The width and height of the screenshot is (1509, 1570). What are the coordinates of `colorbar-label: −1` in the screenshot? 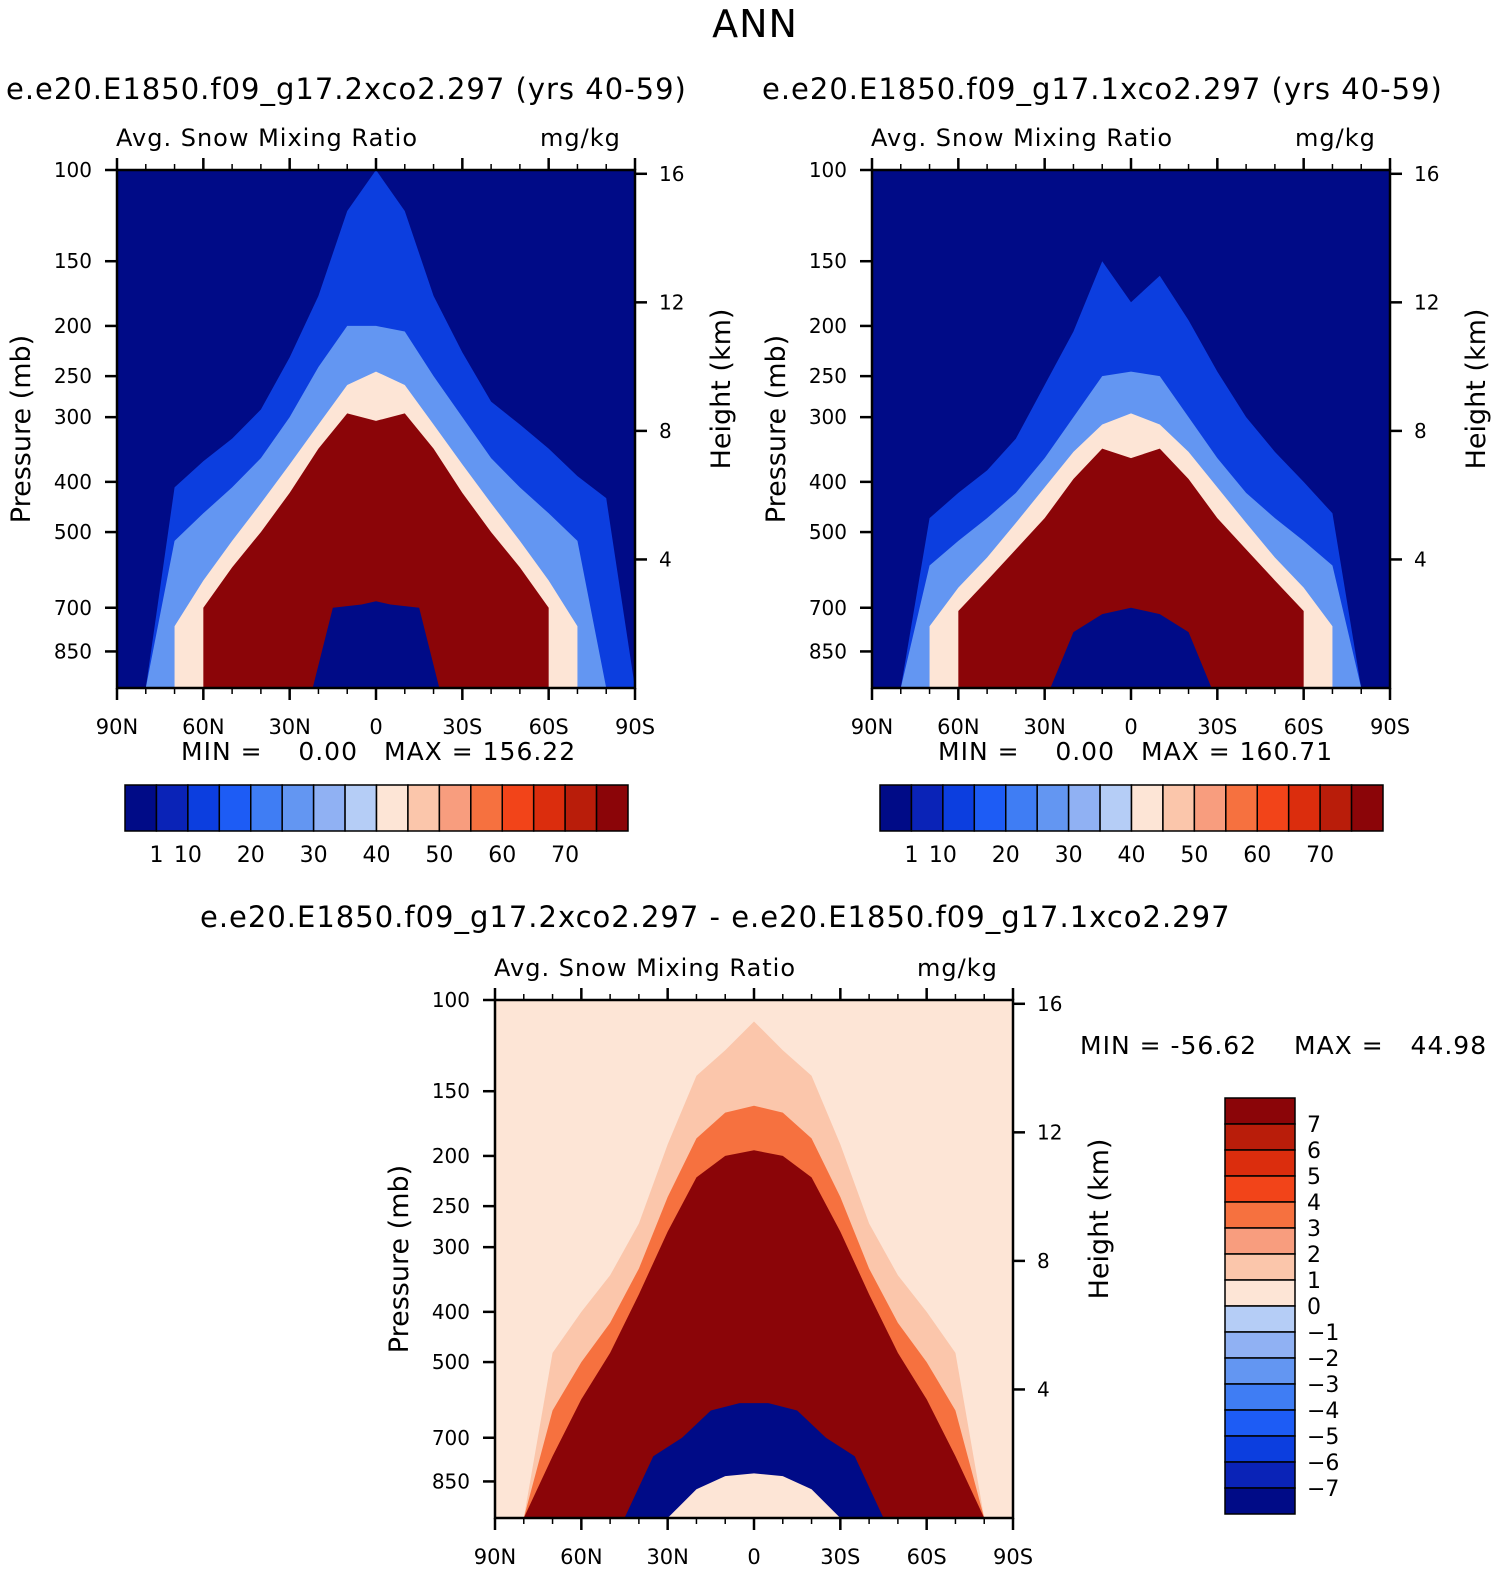 It's located at (1323, 1333).